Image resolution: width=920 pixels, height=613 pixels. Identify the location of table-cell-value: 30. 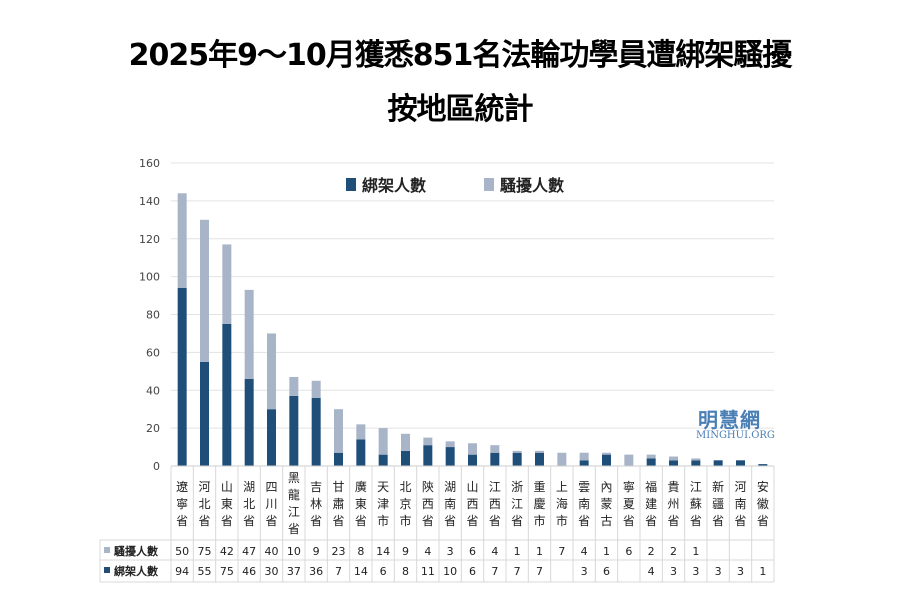
(272, 571).